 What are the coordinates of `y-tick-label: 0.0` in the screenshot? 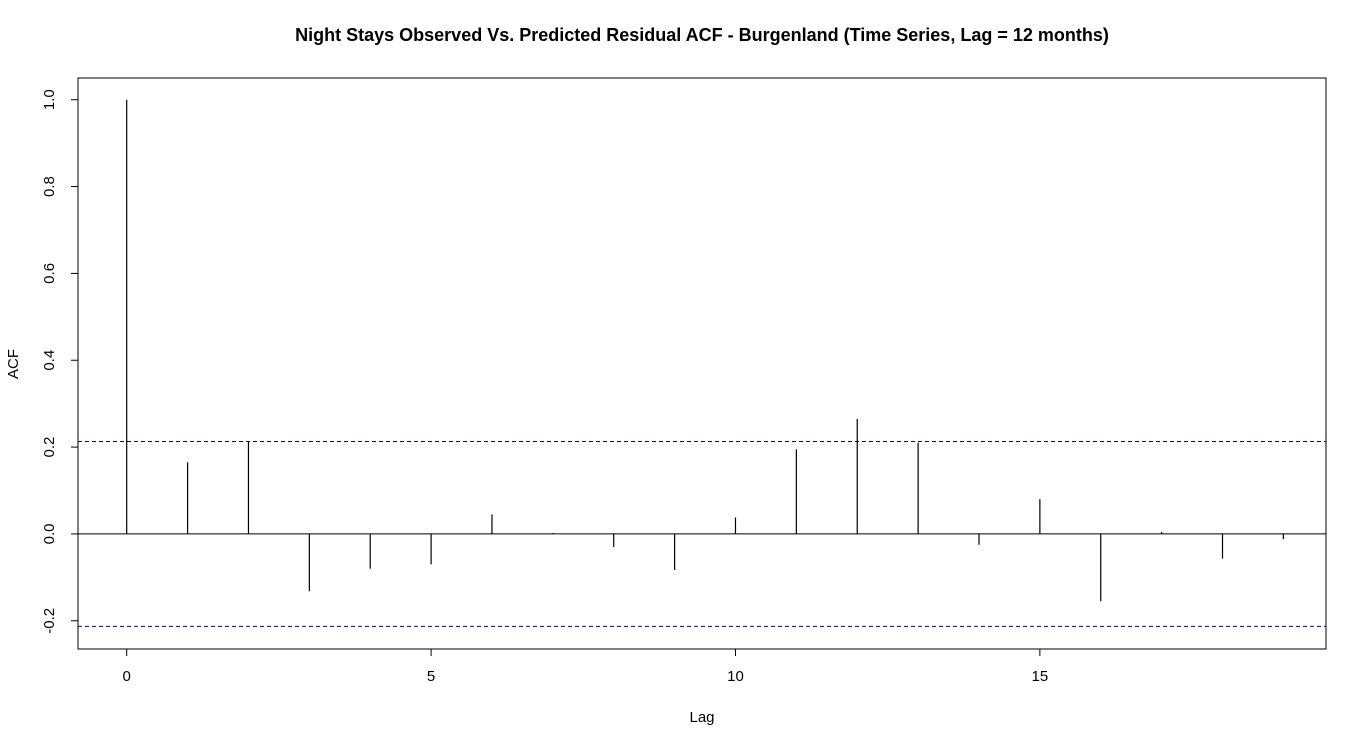 It's located at (49, 534).